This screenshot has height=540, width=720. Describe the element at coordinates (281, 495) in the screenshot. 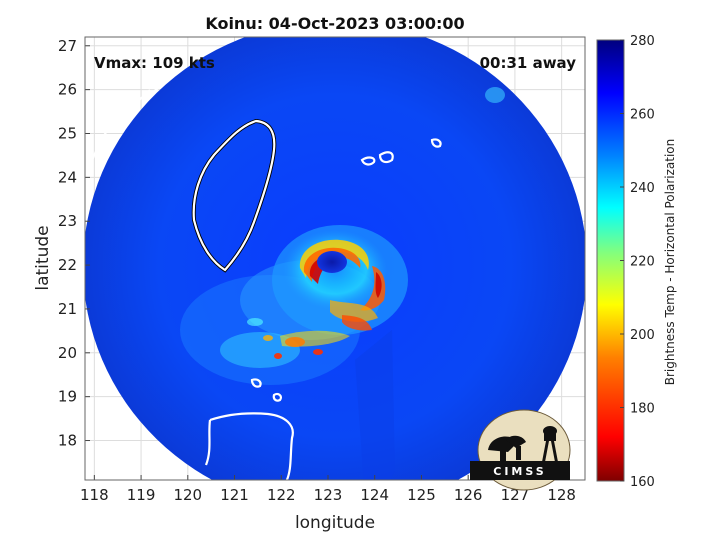

I see `x-tick-label: 122` at that location.